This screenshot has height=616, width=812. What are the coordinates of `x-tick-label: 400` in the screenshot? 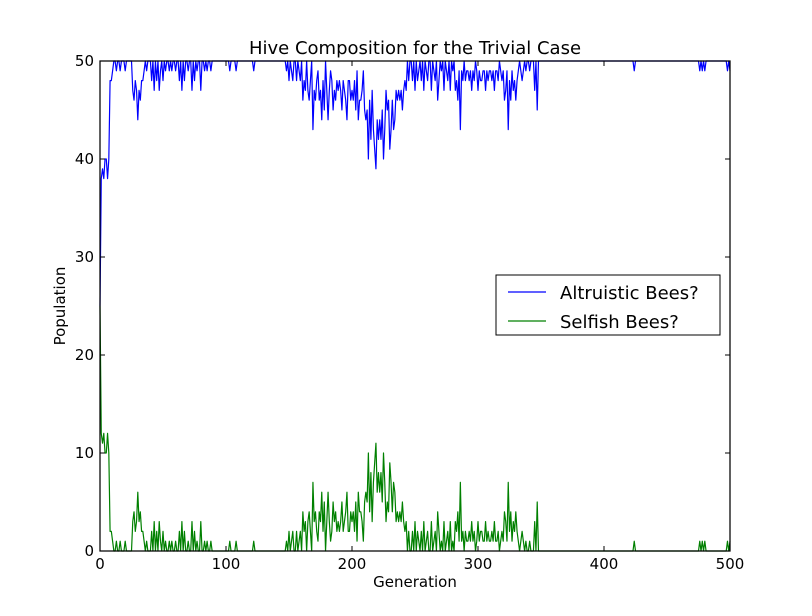 It's located at (604, 564).